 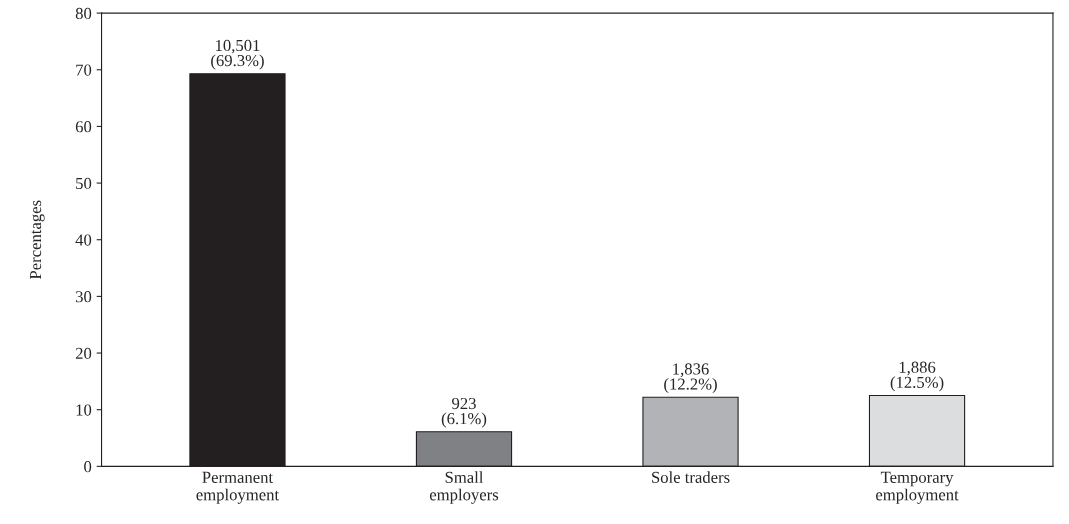 What do you see at coordinates (917, 487) in the screenshot?
I see `x-tick-label: Temporary employment` at bounding box center [917, 487].